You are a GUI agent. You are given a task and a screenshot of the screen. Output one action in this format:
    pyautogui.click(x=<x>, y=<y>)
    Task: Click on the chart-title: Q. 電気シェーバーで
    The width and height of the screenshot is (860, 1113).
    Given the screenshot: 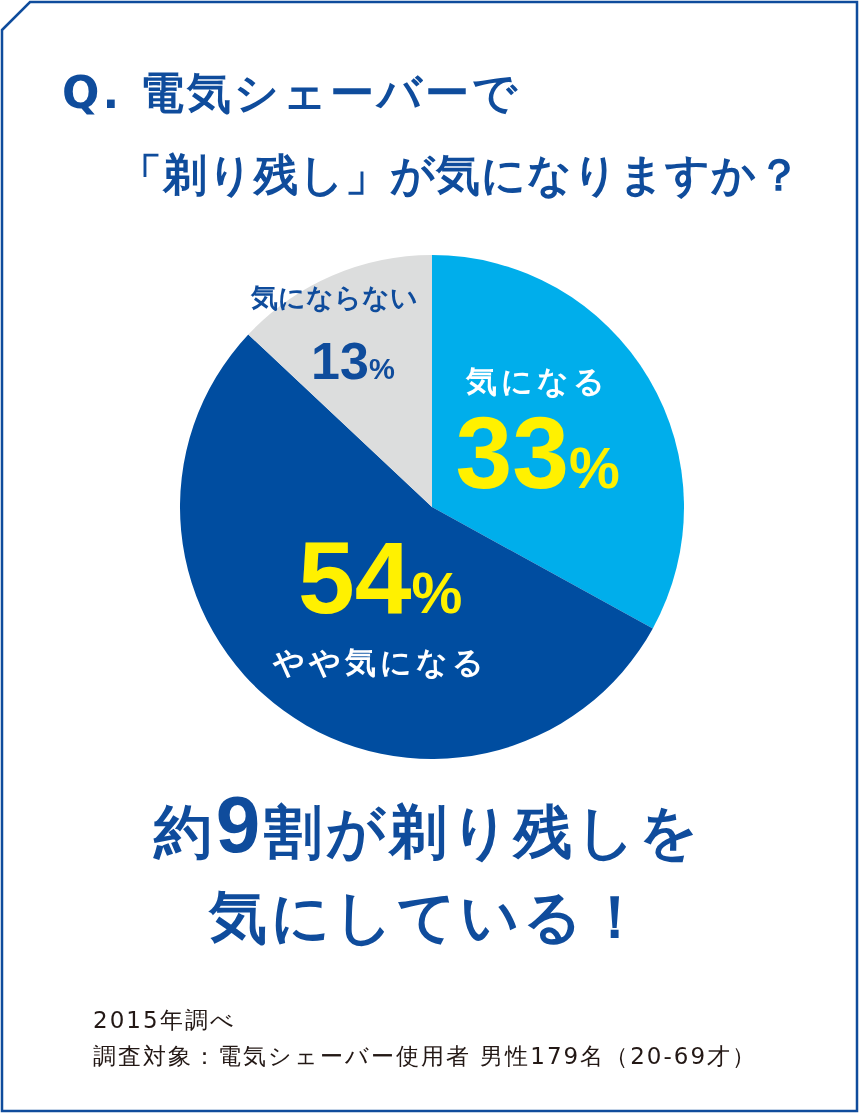 What is the action you would take?
    pyautogui.click(x=291, y=92)
    